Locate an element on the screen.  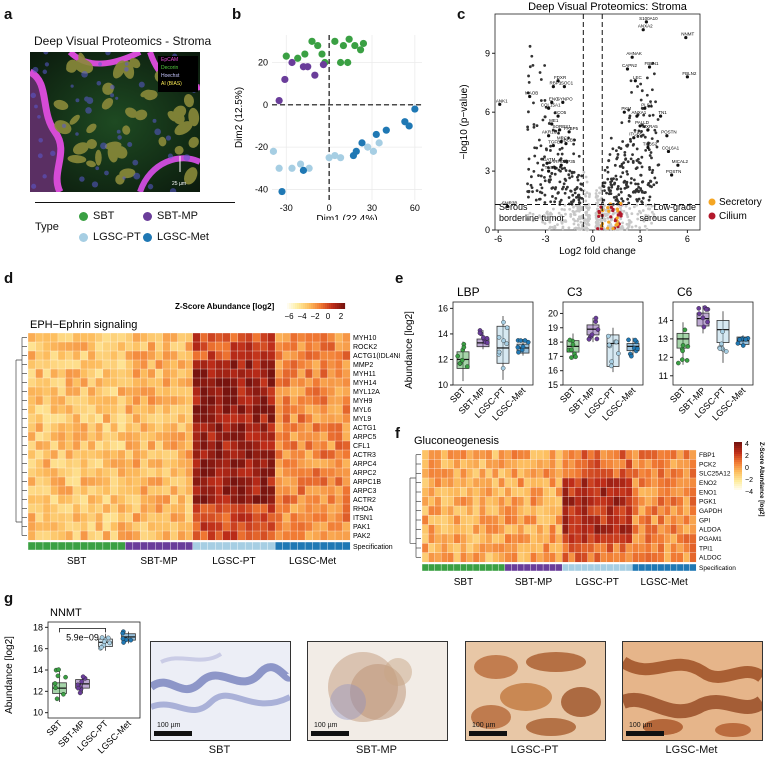
volcano-right-annotation-line2: serous cancer is located at coordinates (667, 218).